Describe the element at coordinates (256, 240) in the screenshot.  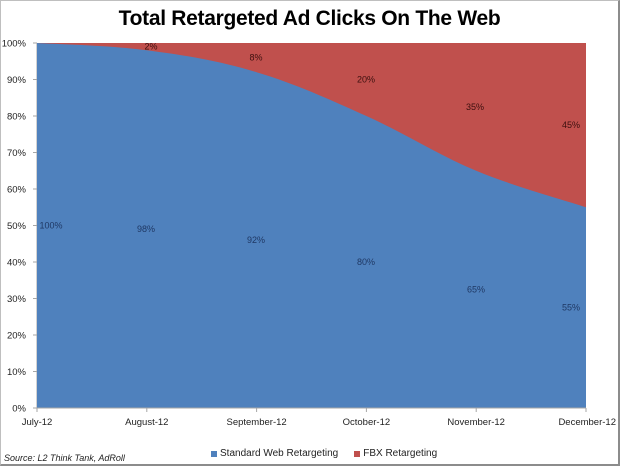
I see `data-label-standard: 92%` at that location.